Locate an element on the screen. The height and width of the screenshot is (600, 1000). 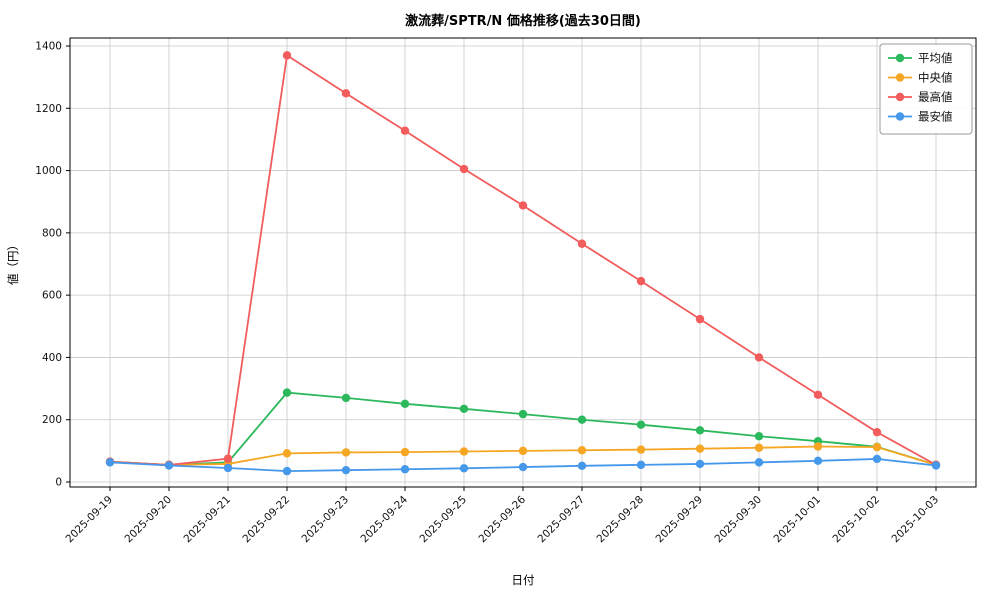
legend-box is located at coordinates (926, 89).